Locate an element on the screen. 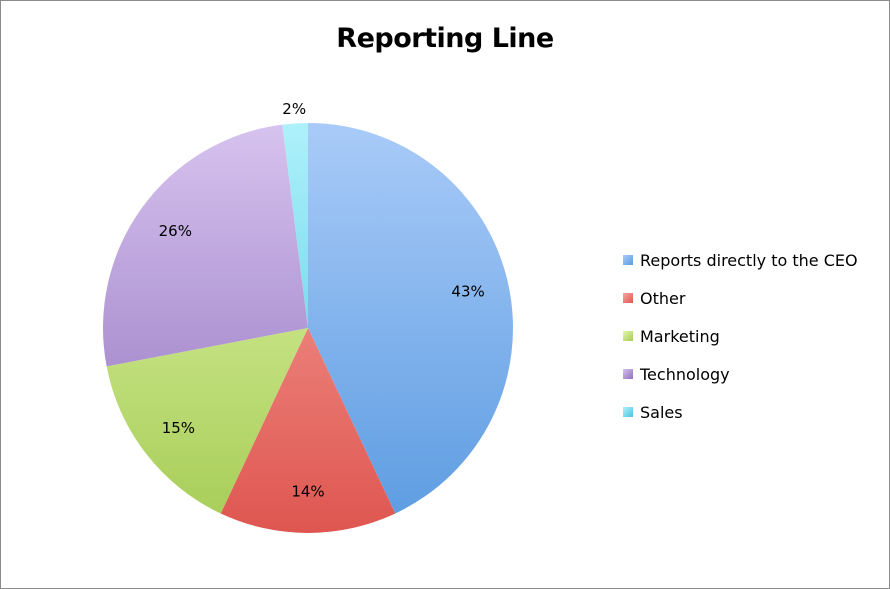 The height and width of the screenshot is (589, 890). legend-item-marketing: Marketing is located at coordinates (740, 336).